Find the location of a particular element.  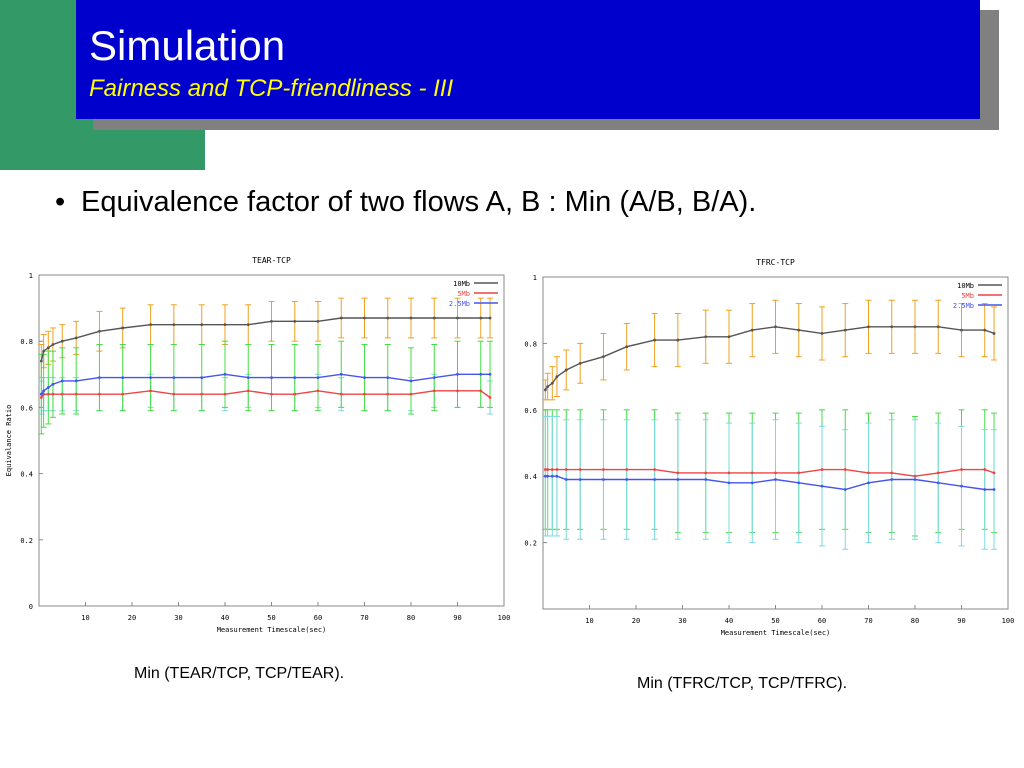

tfrc-ytick-label: 0.2 is located at coordinates (530, 544).